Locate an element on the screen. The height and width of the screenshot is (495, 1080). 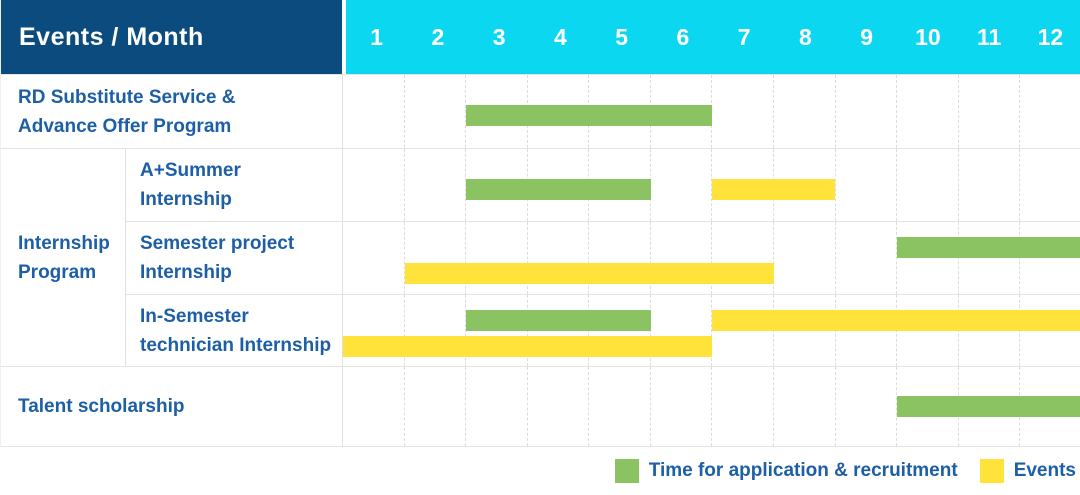
chart-row-a-plus-summer is located at coordinates (711, 184).